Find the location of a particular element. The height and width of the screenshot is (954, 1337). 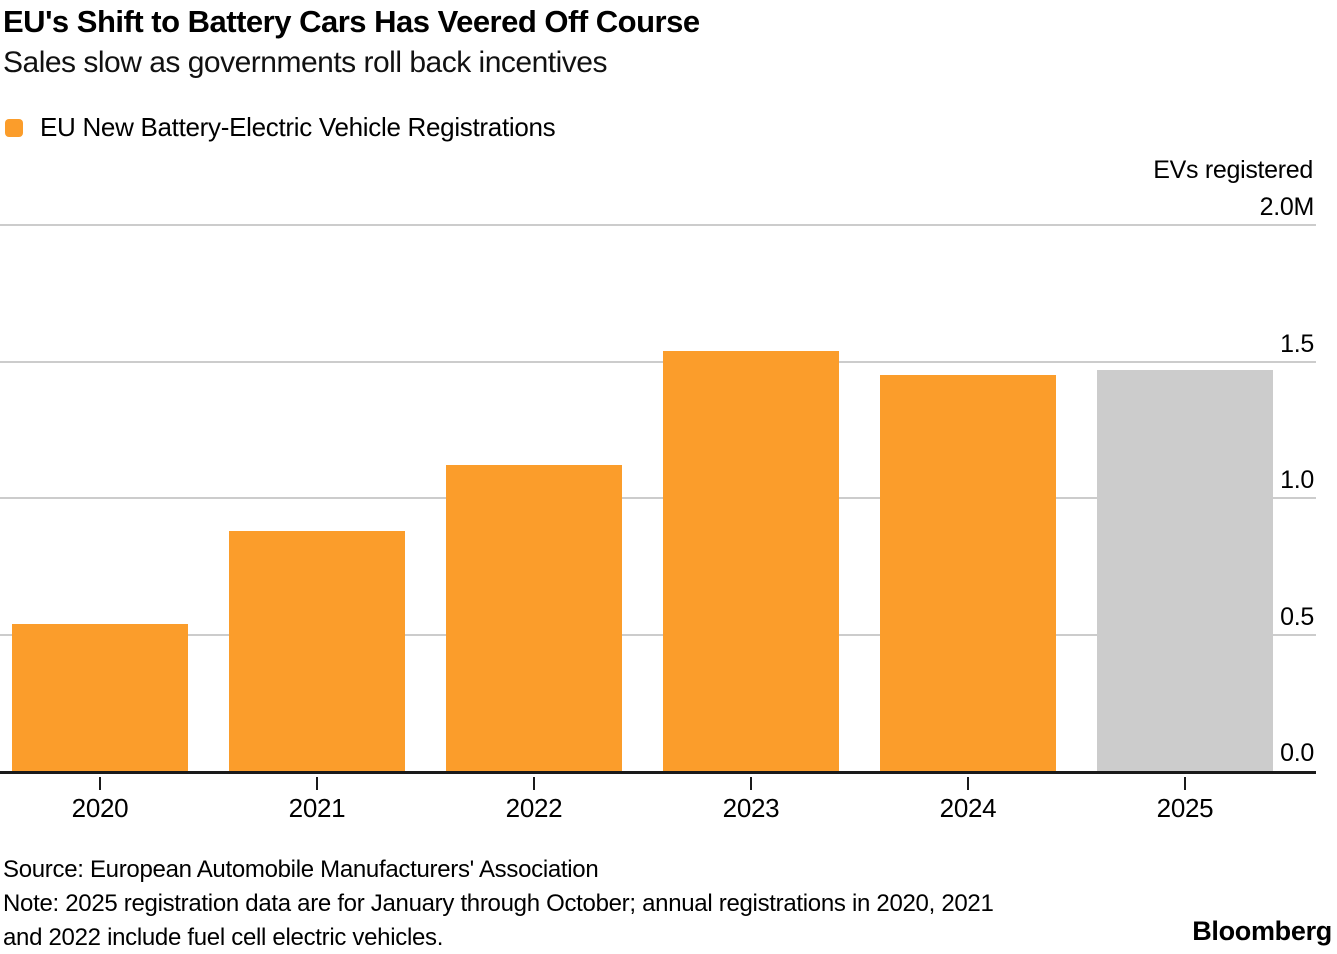

gridline-1.5 is located at coordinates (658, 361).